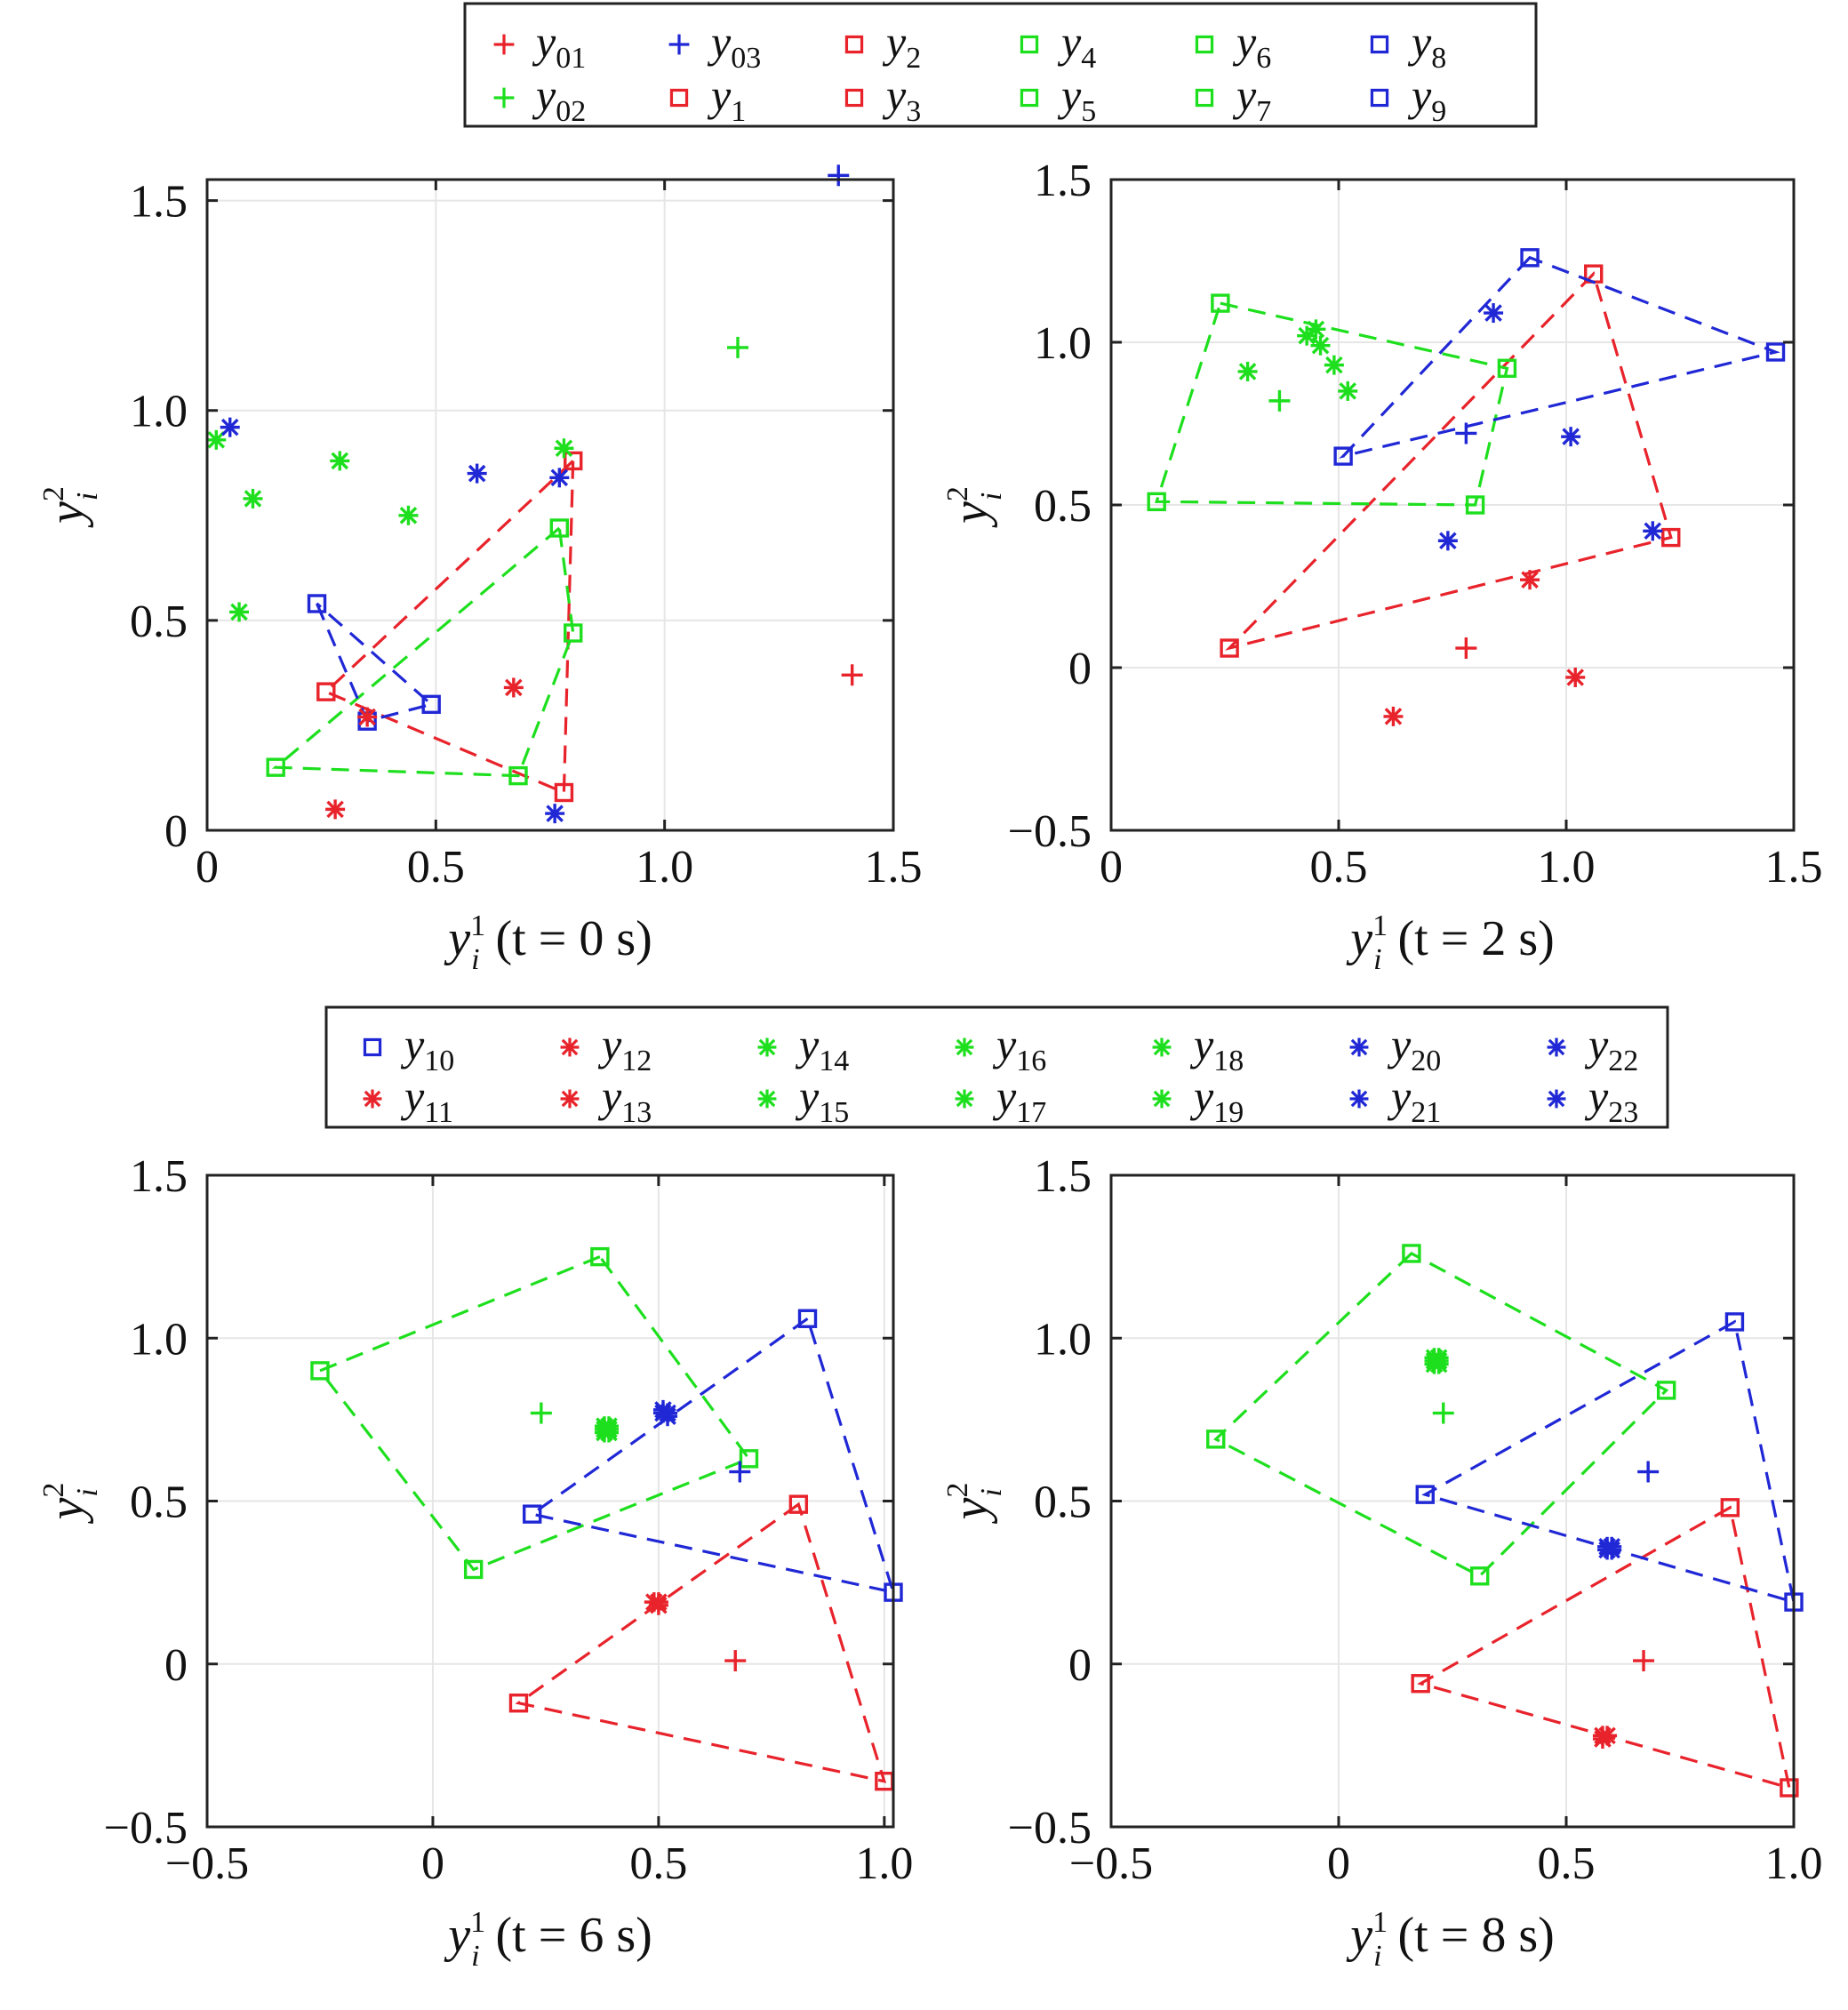 The height and width of the screenshot is (2010, 1848). I want to click on legend-entry: y19, so click(1198, 1100).